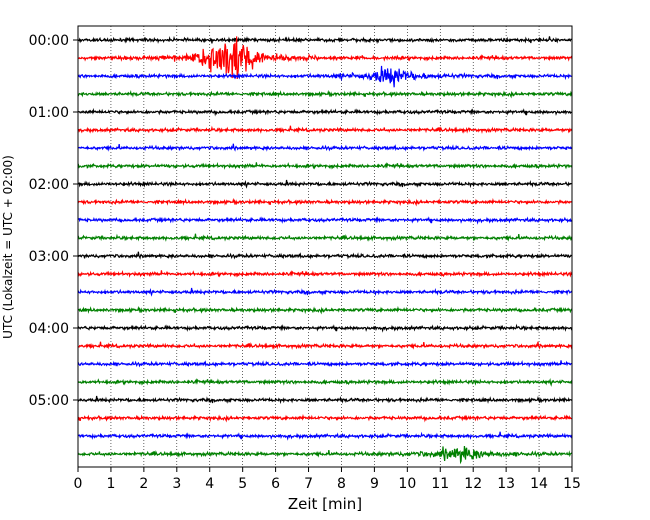  What do you see at coordinates (572, 484) in the screenshot?
I see `x-tick-label: 15` at bounding box center [572, 484].